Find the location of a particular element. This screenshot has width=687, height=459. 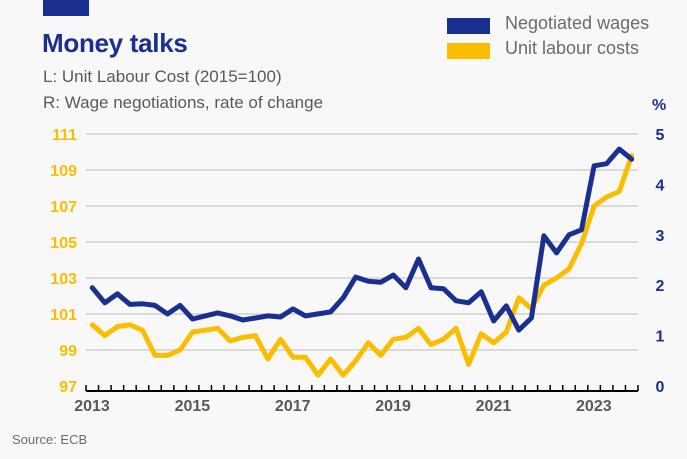

left-axis-tick-label: 97 is located at coordinates (68, 387).